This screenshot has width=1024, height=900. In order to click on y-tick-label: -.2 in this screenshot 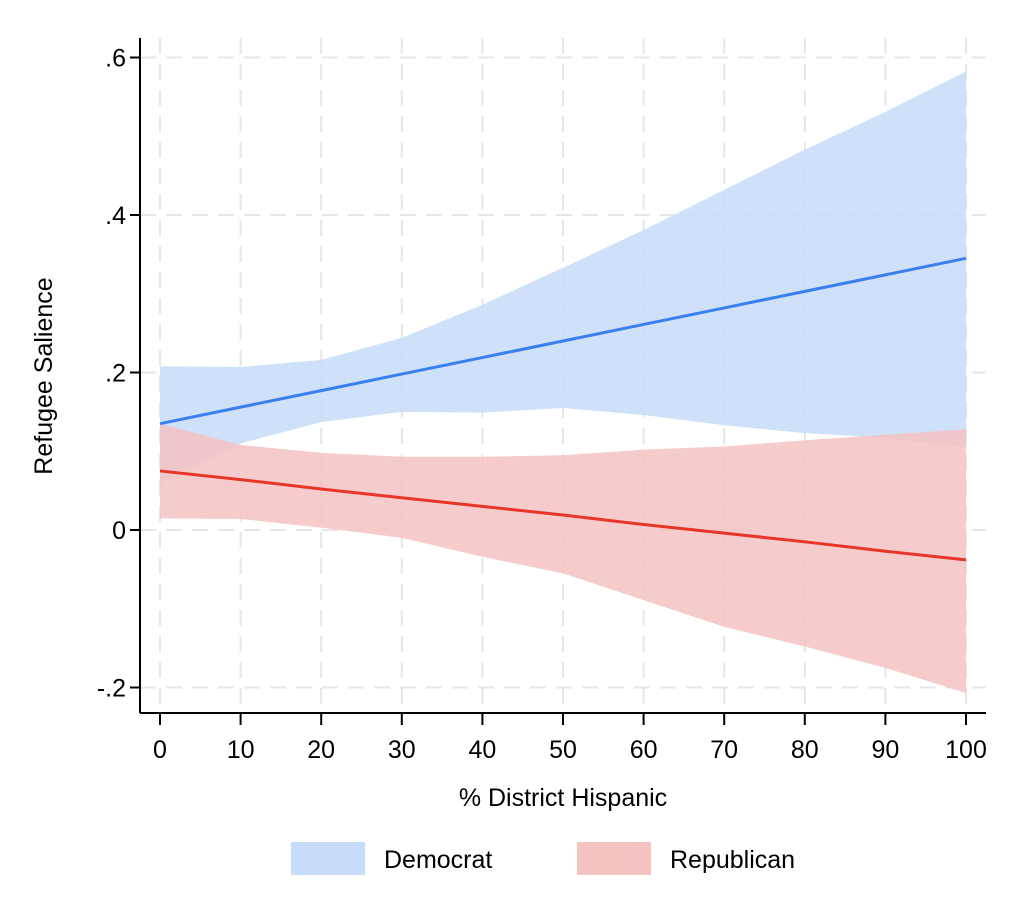, I will do `click(111, 689)`.